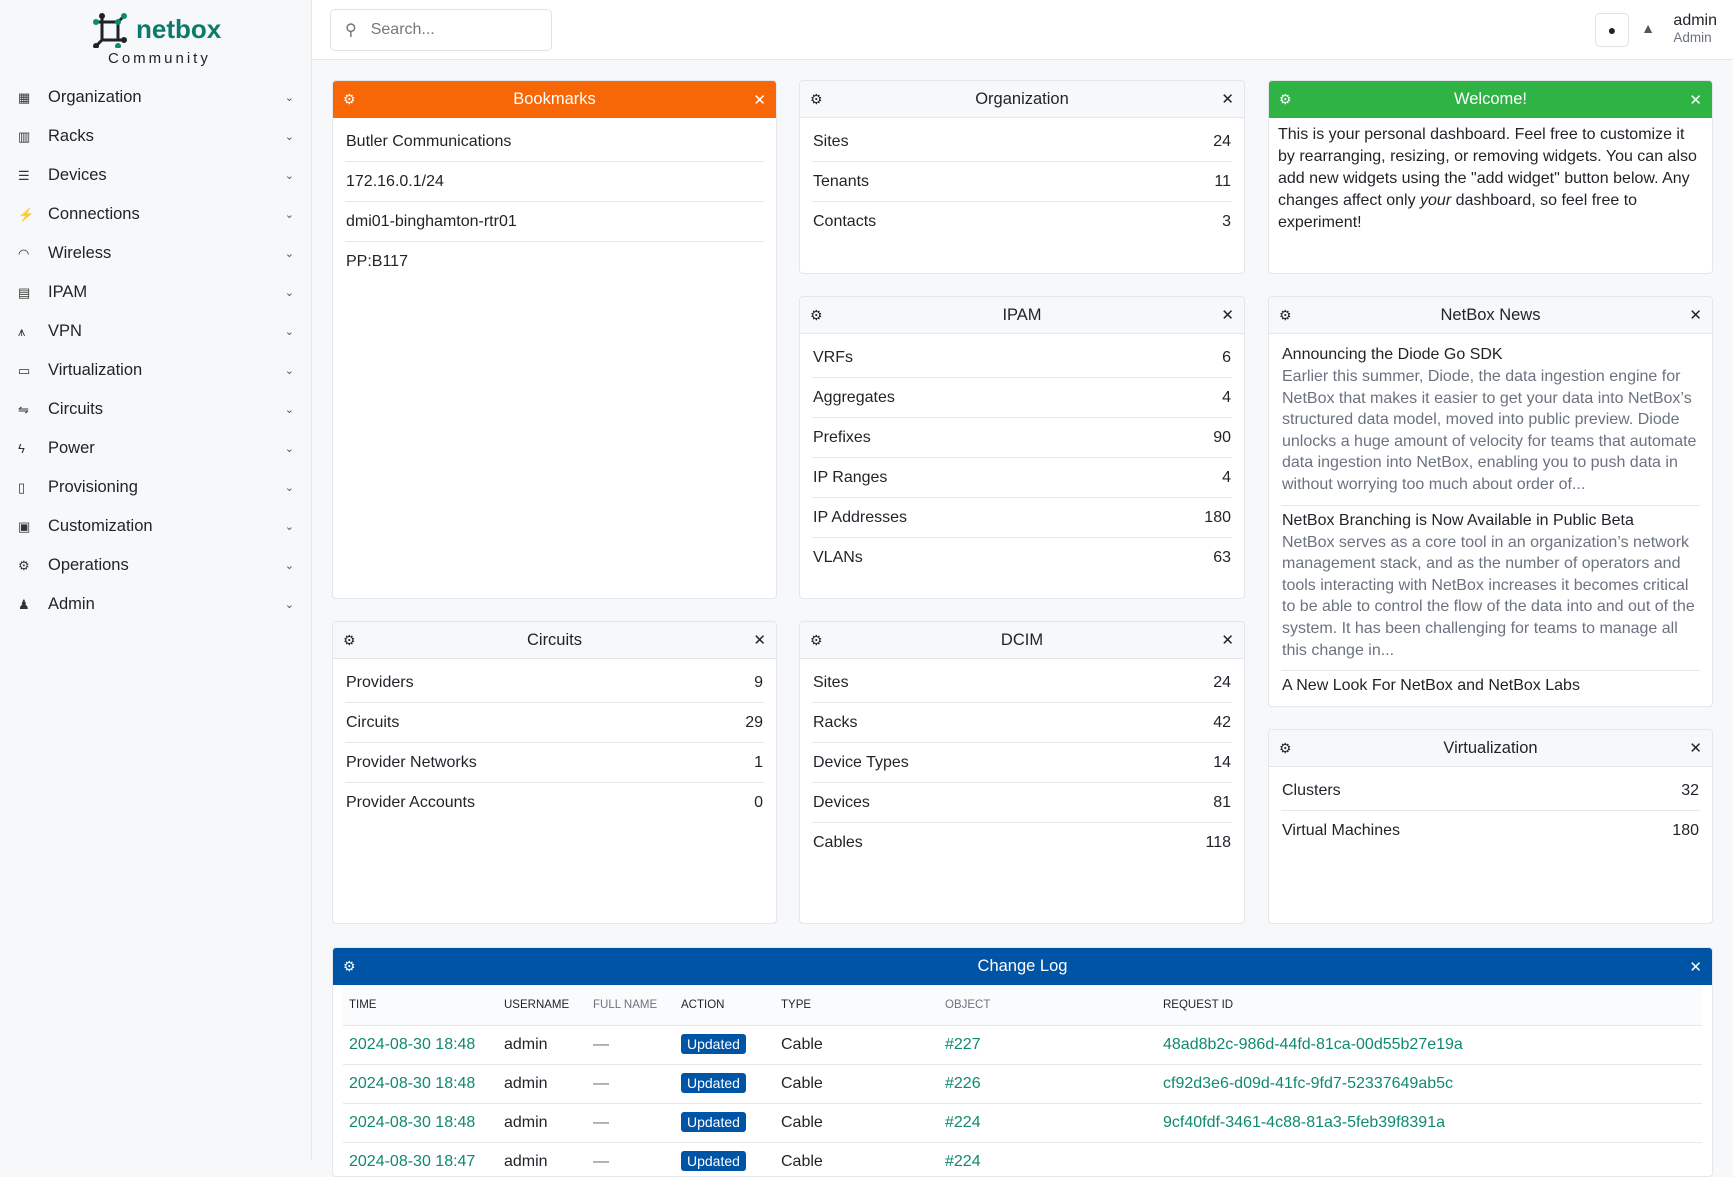  I want to click on column-header: TIME, so click(420, 1005).